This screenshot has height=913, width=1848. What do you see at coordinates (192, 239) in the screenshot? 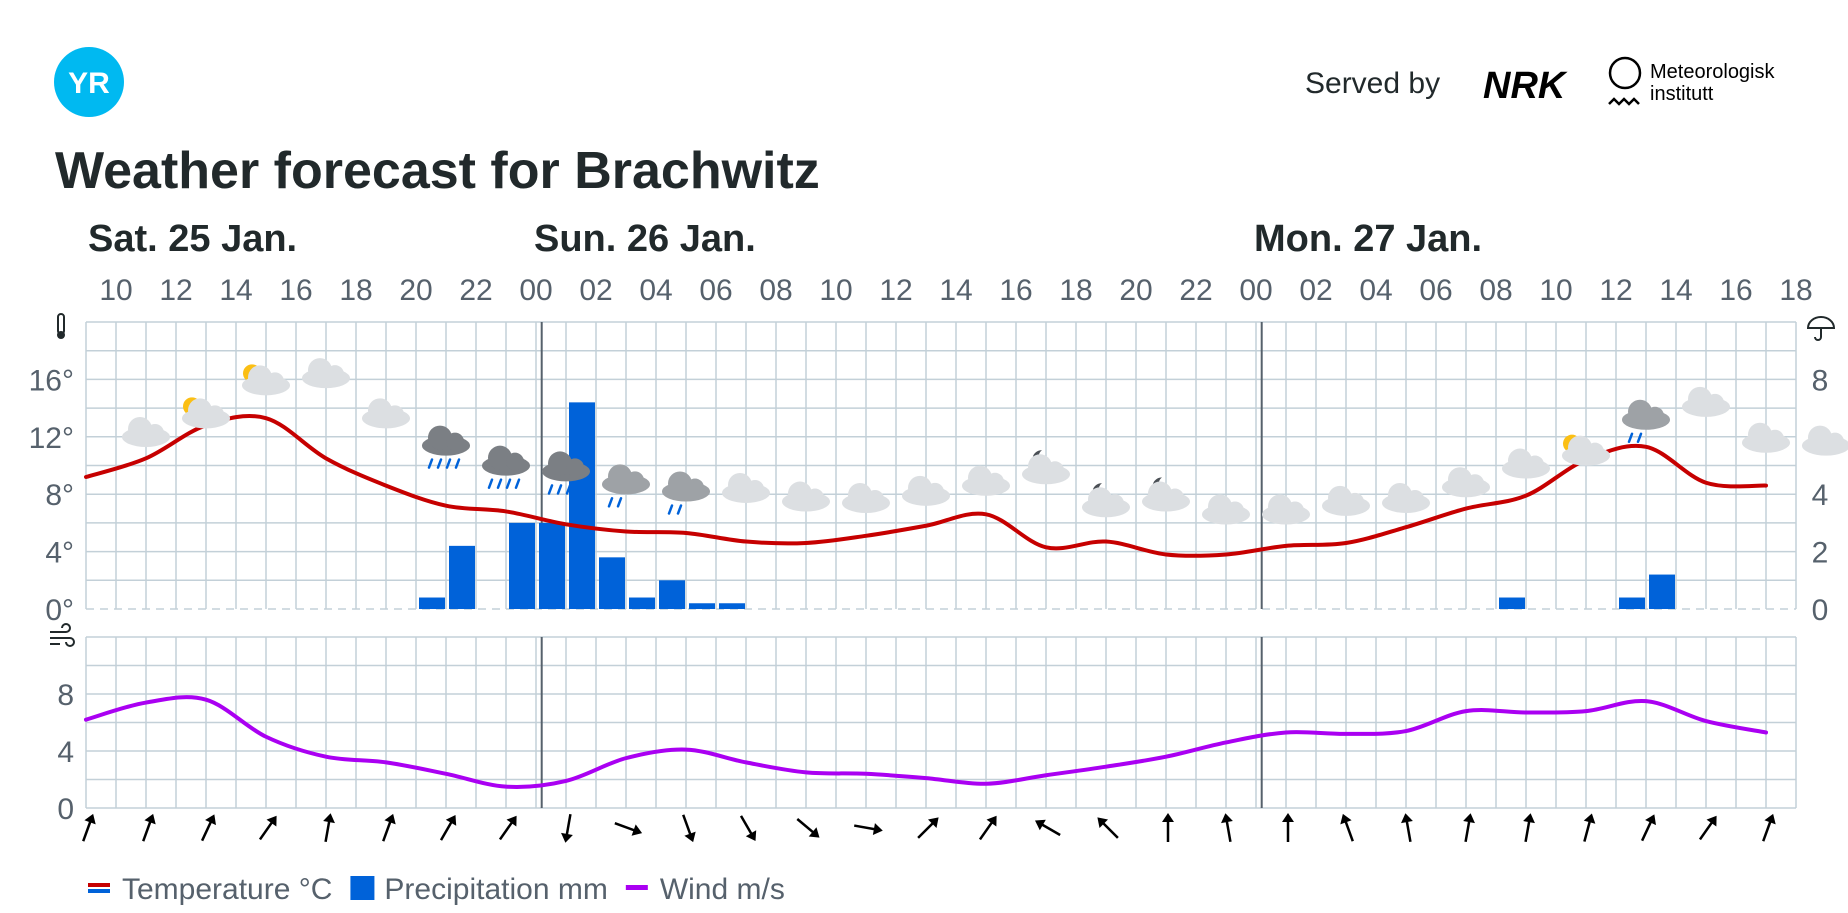
I see `day-label: Sat. 25 Jan.` at bounding box center [192, 239].